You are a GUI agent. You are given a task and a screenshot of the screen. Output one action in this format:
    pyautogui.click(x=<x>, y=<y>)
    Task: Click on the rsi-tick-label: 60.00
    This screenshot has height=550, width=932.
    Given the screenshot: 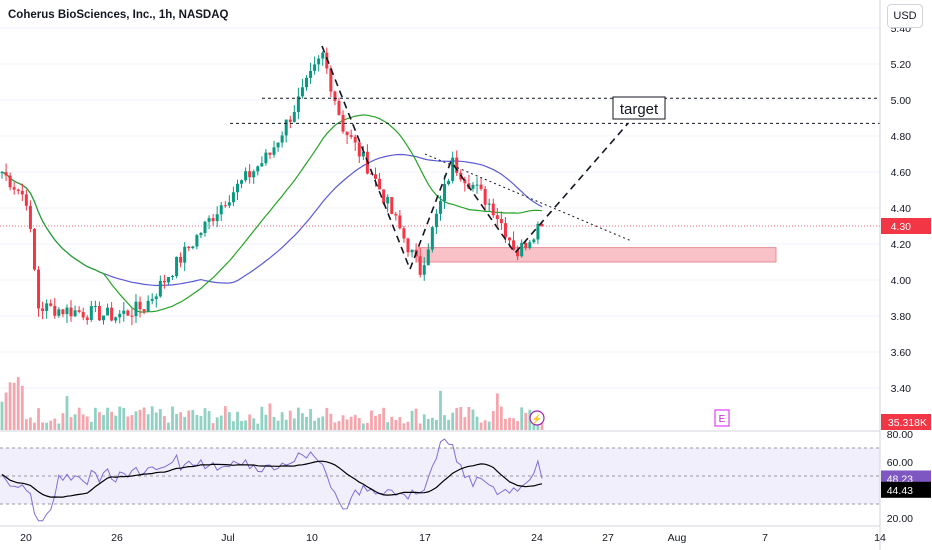 What is the action you would take?
    pyautogui.click(x=900, y=463)
    